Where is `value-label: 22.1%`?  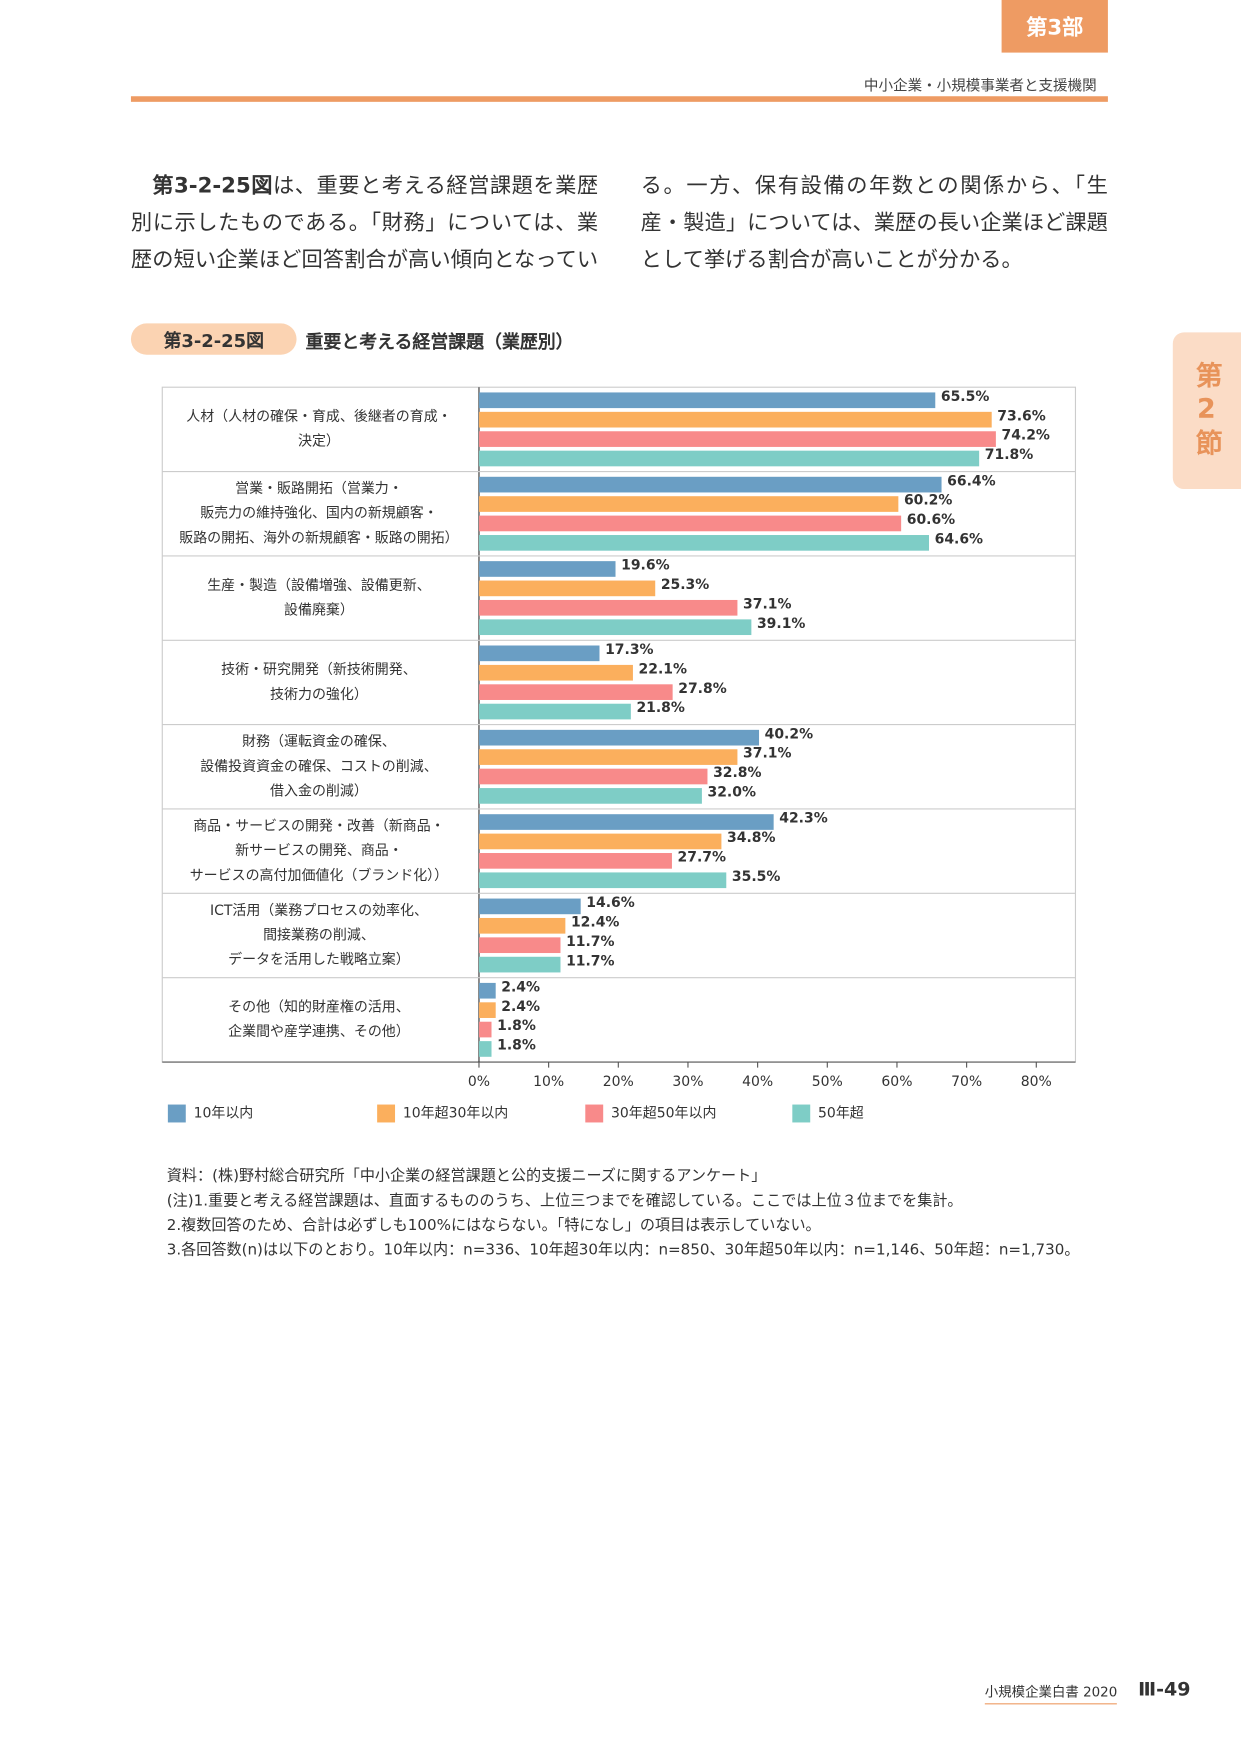
value-label: 22.1% is located at coordinates (663, 669).